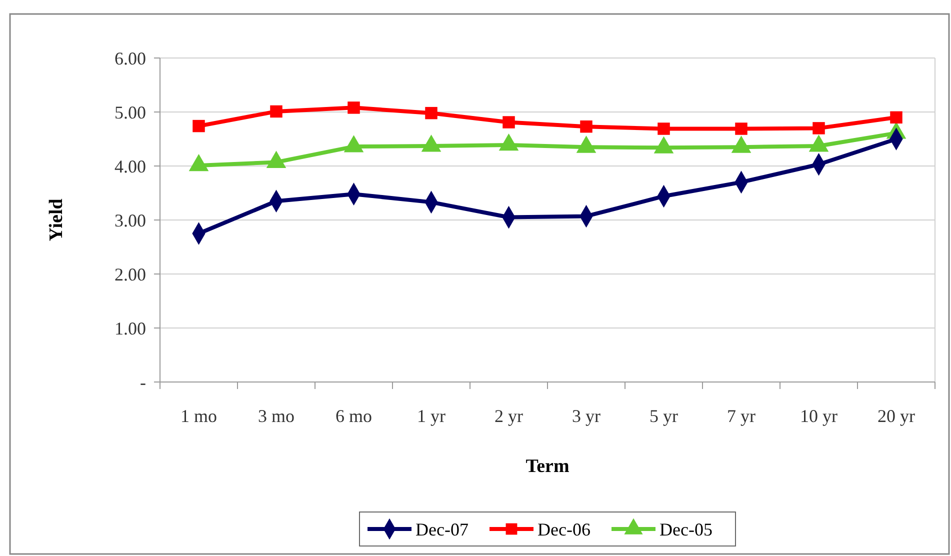 The width and height of the screenshot is (951, 556). Describe the element at coordinates (664, 416) in the screenshot. I see `x-tick-label: 5 yr` at that location.